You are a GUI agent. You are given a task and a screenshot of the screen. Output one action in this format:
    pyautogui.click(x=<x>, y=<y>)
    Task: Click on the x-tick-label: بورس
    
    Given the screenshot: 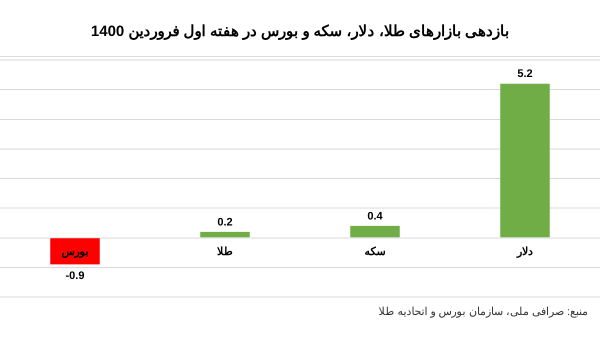 What is the action you would take?
    pyautogui.click(x=75, y=252)
    